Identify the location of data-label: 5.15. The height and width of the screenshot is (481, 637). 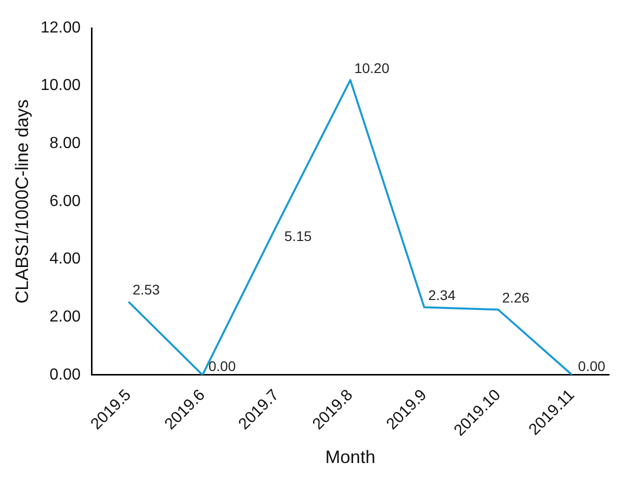
(298, 236).